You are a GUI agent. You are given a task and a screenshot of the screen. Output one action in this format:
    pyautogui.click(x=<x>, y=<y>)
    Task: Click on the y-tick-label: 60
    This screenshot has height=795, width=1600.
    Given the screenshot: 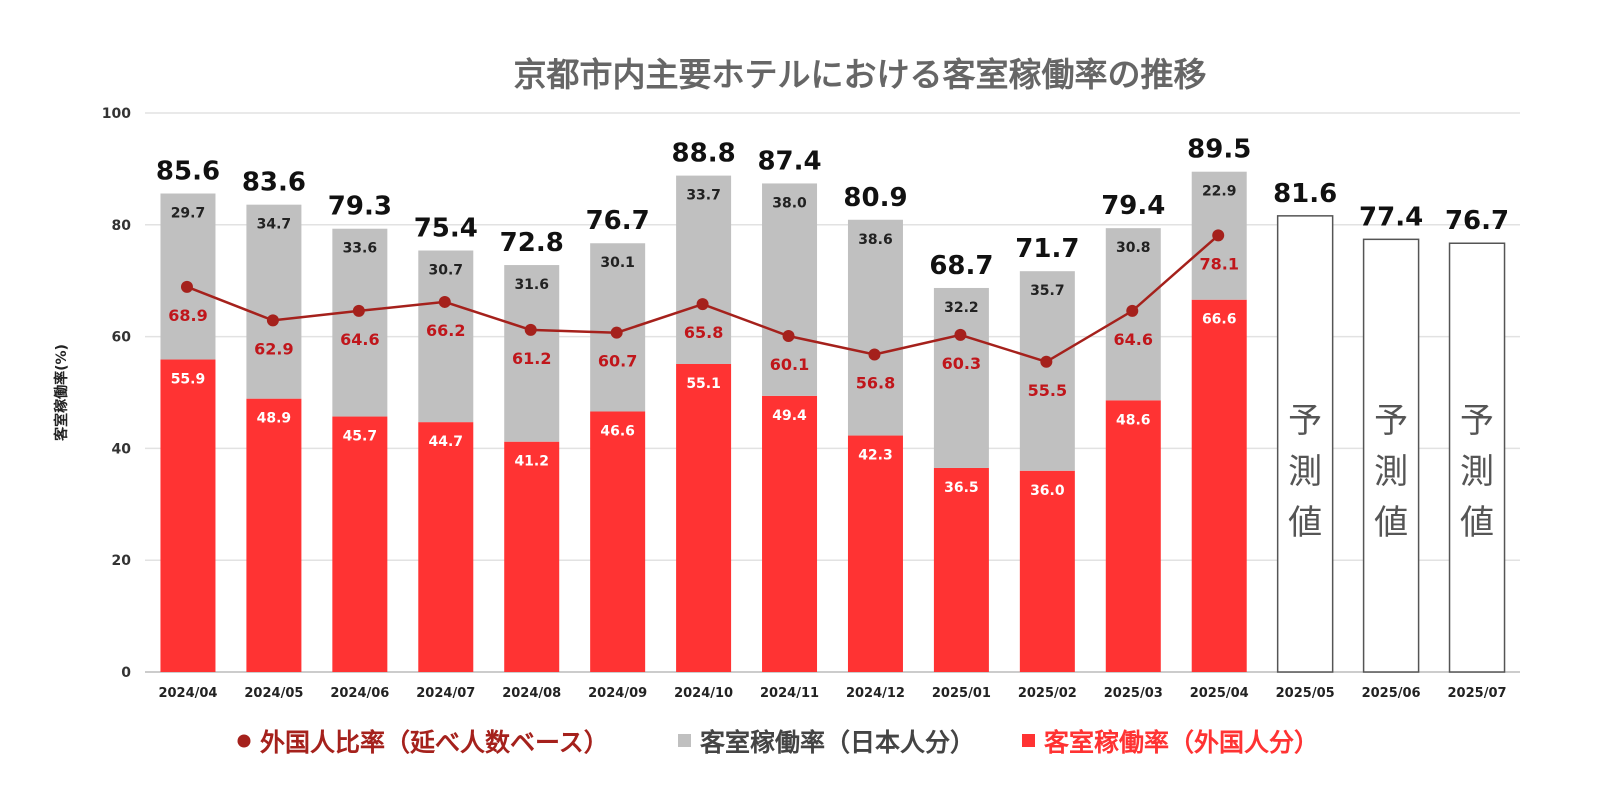 What is the action you would take?
    pyautogui.click(x=122, y=338)
    